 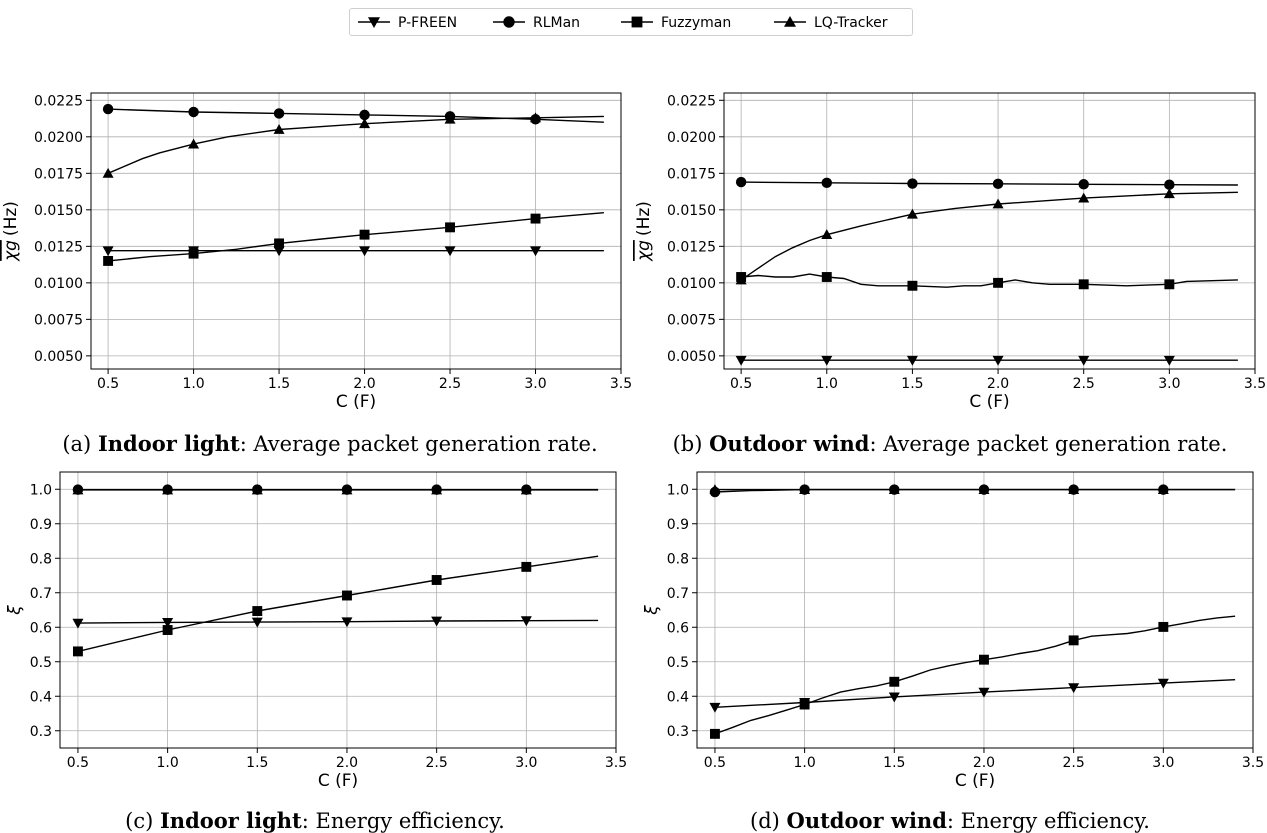 What do you see at coordinates (427, 23) in the screenshot?
I see `legend-label-p-freen: P-FREEN` at bounding box center [427, 23].